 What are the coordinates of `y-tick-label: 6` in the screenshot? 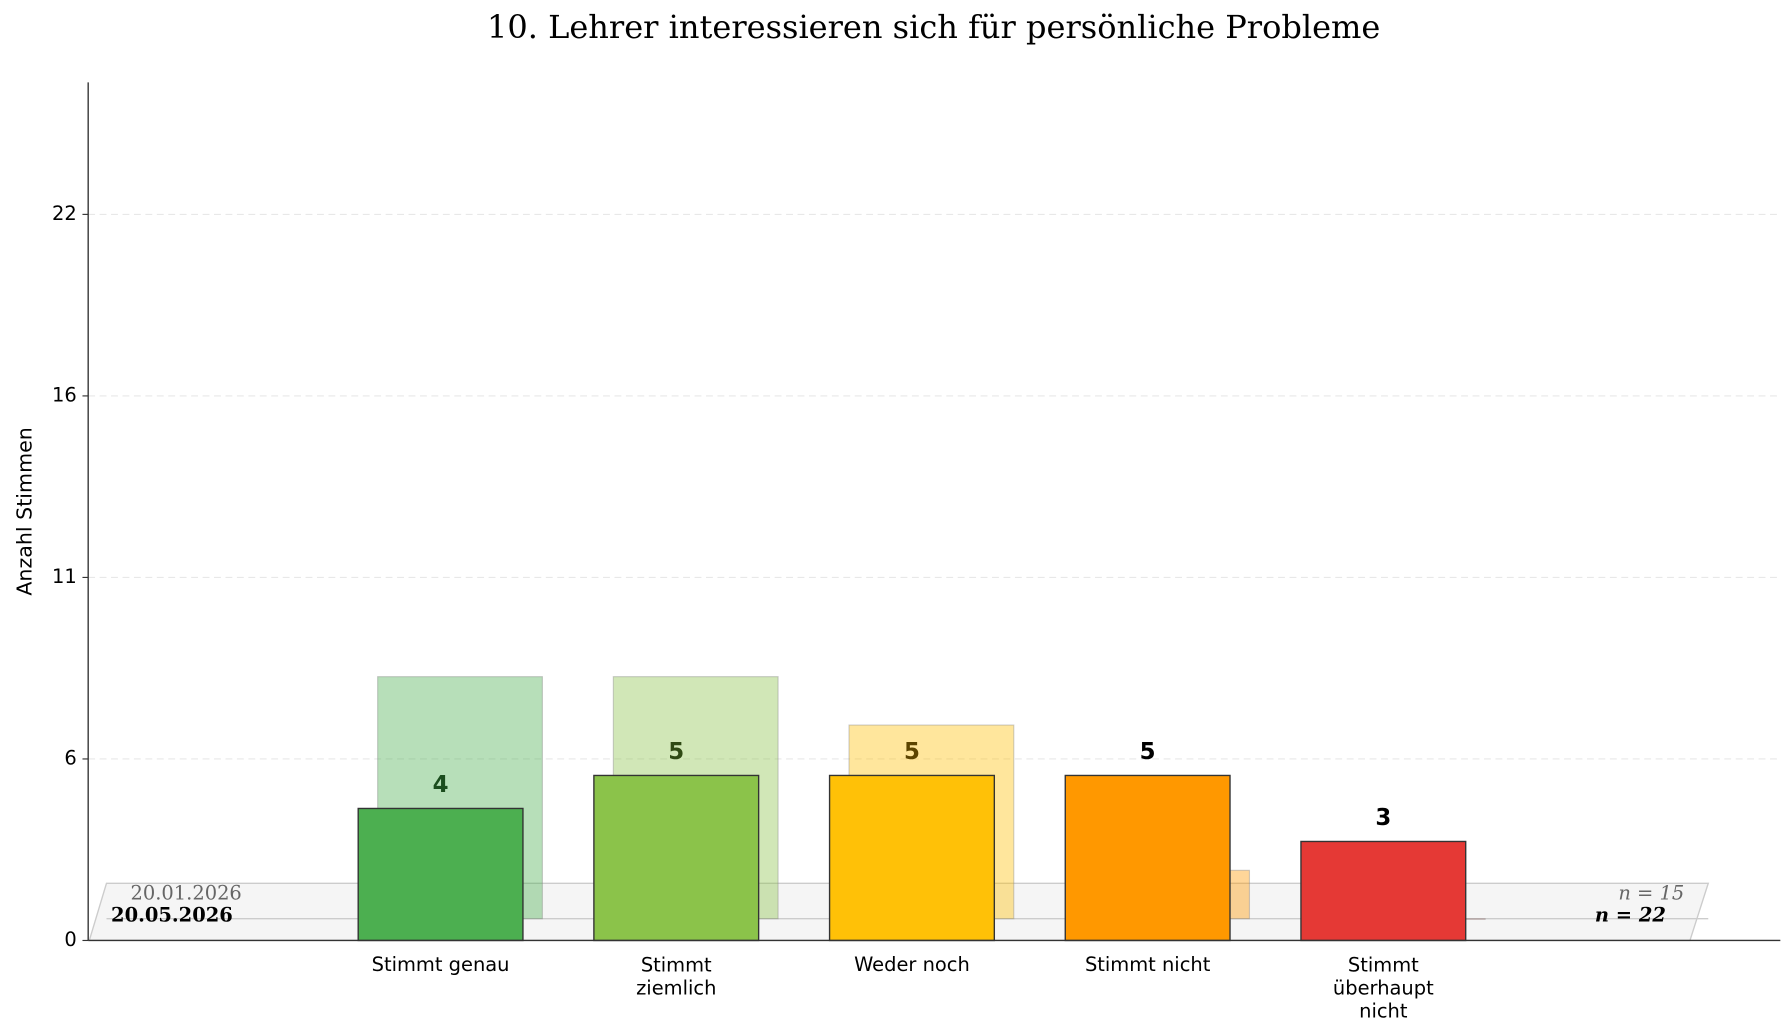 It's located at (70, 757).